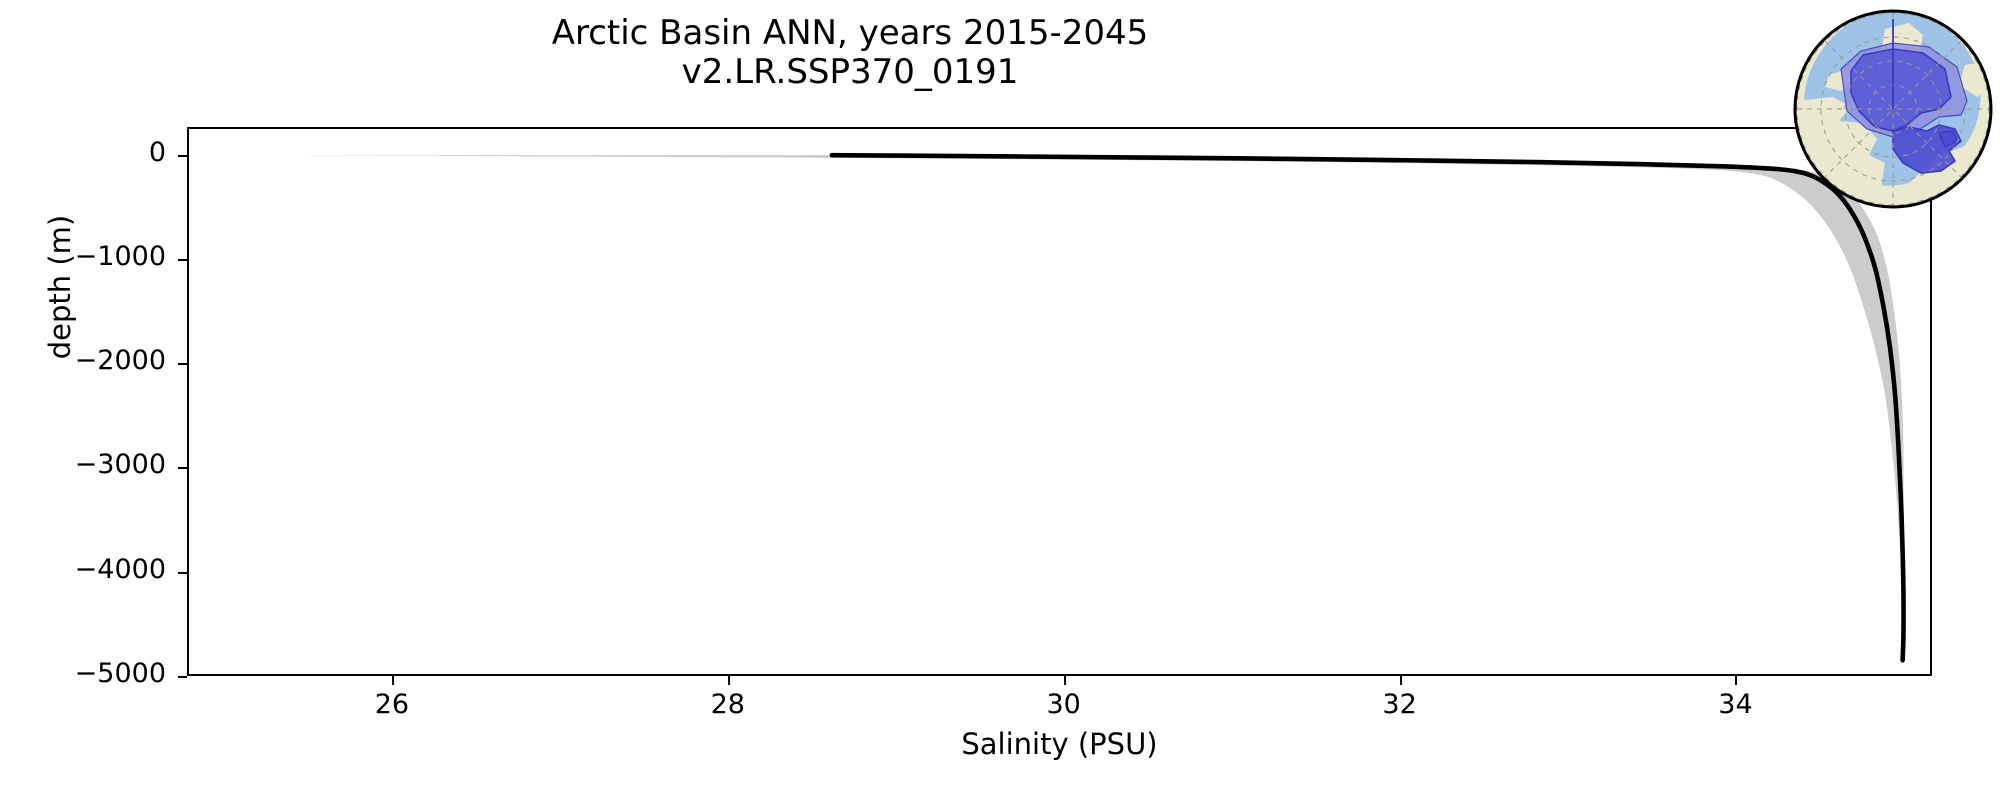 Image resolution: width=2000 pixels, height=800 pixels. I want to click on x-axis-label: Salinity (PSU), so click(1059, 744).